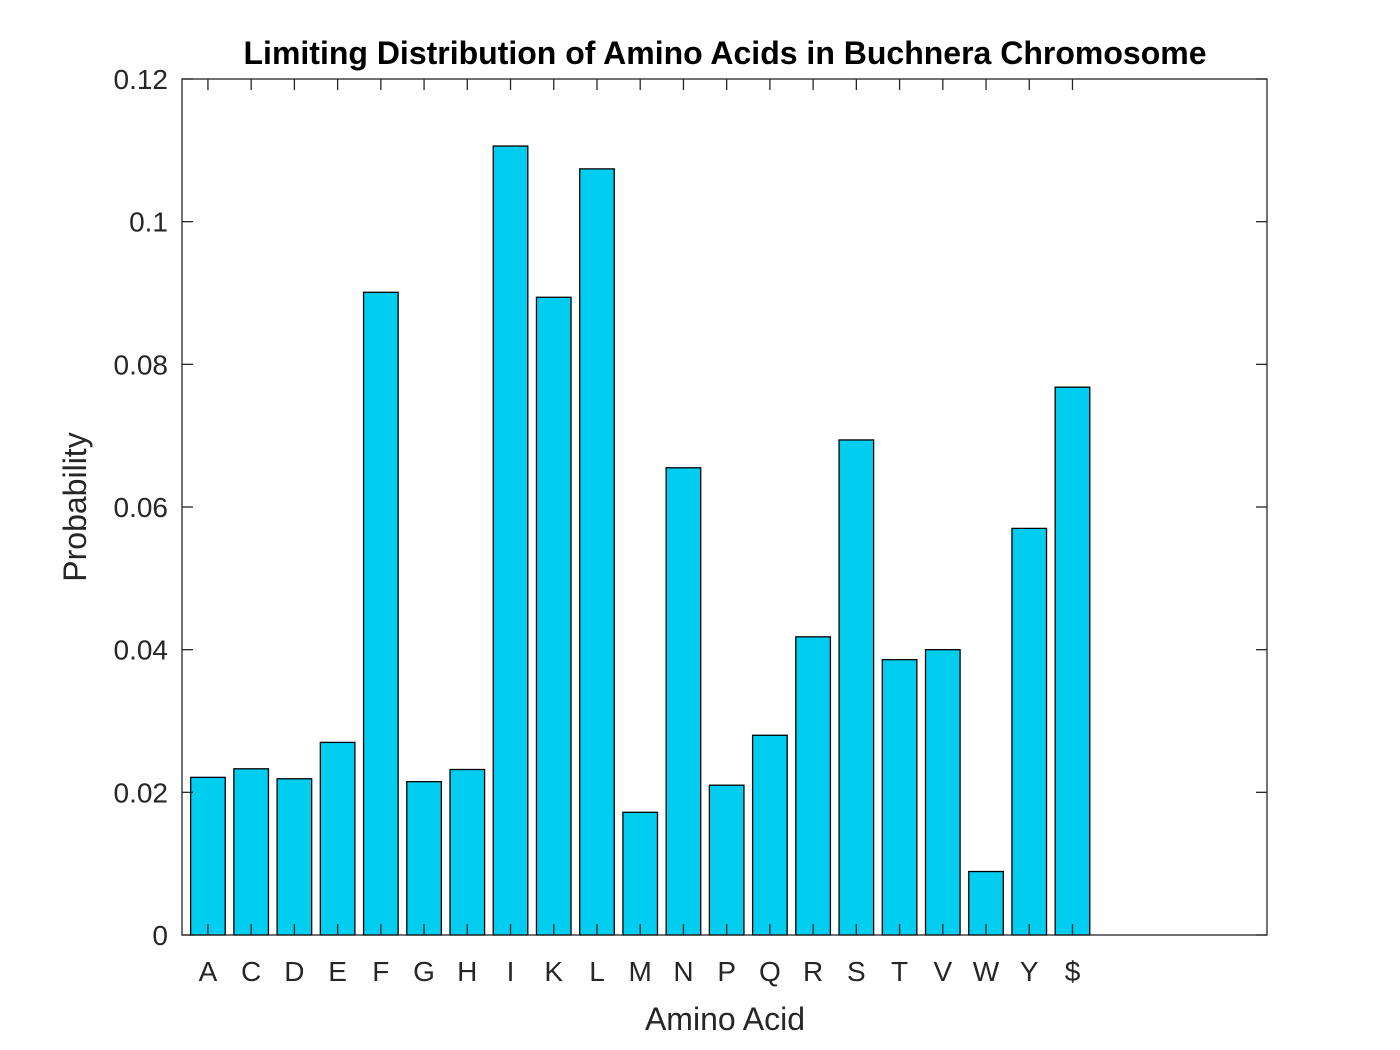  I want to click on x-tick-label-m: M, so click(640, 971).